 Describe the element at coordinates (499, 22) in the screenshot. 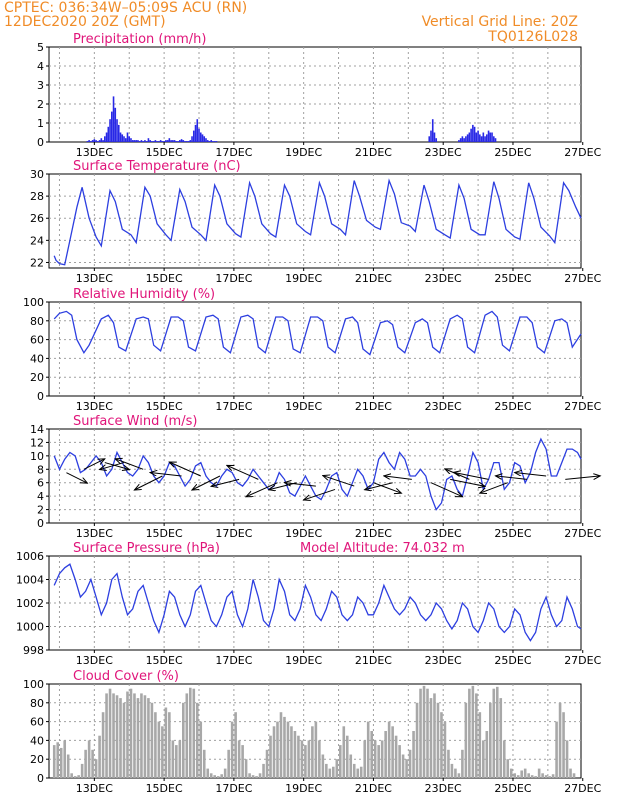

I see `header-grid-note: Vertical Grid Line: 20Z` at that location.